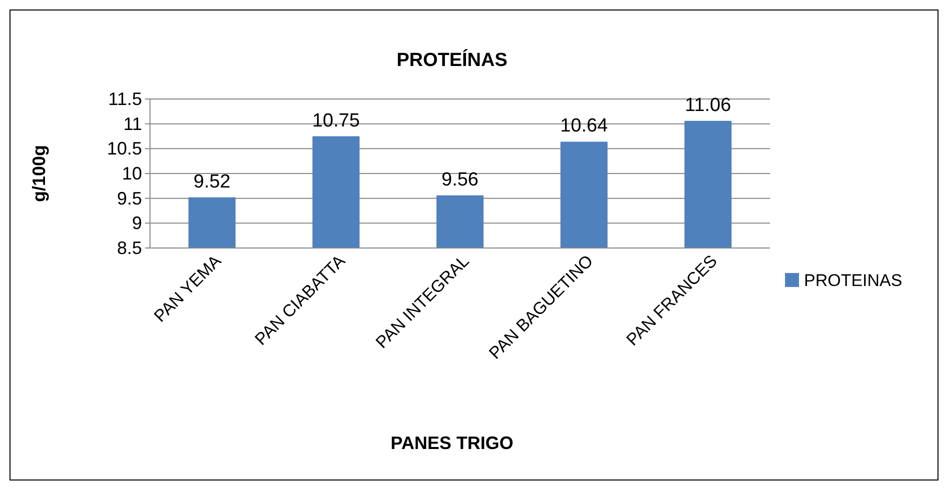 Image resolution: width=947 pixels, height=487 pixels. I want to click on data-label: 9.52, so click(212, 181).